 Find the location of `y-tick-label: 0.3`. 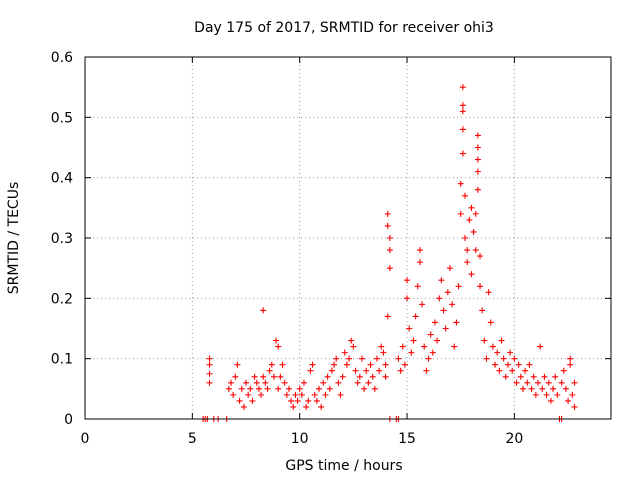

y-tick-label: 0.3 is located at coordinates (62, 239).